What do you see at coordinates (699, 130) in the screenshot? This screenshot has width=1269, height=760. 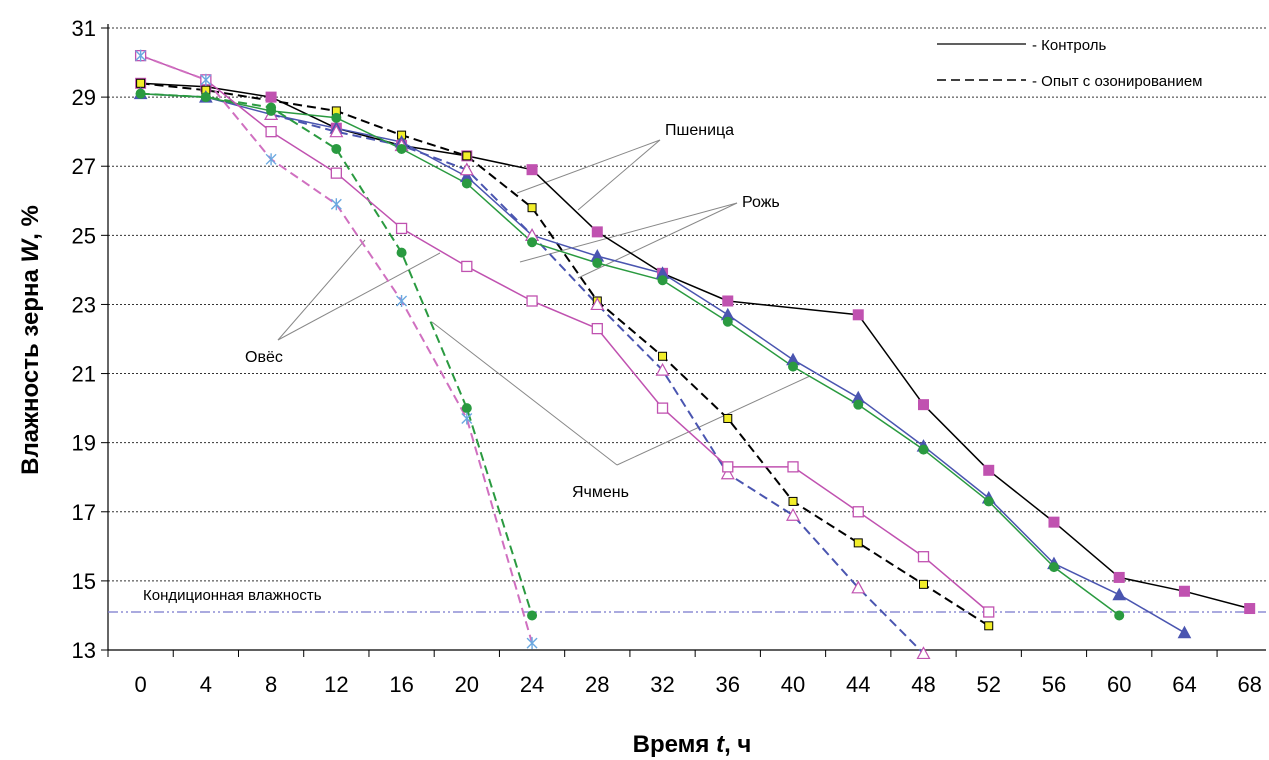 I see `annotation-wheat: Пшеница` at bounding box center [699, 130].